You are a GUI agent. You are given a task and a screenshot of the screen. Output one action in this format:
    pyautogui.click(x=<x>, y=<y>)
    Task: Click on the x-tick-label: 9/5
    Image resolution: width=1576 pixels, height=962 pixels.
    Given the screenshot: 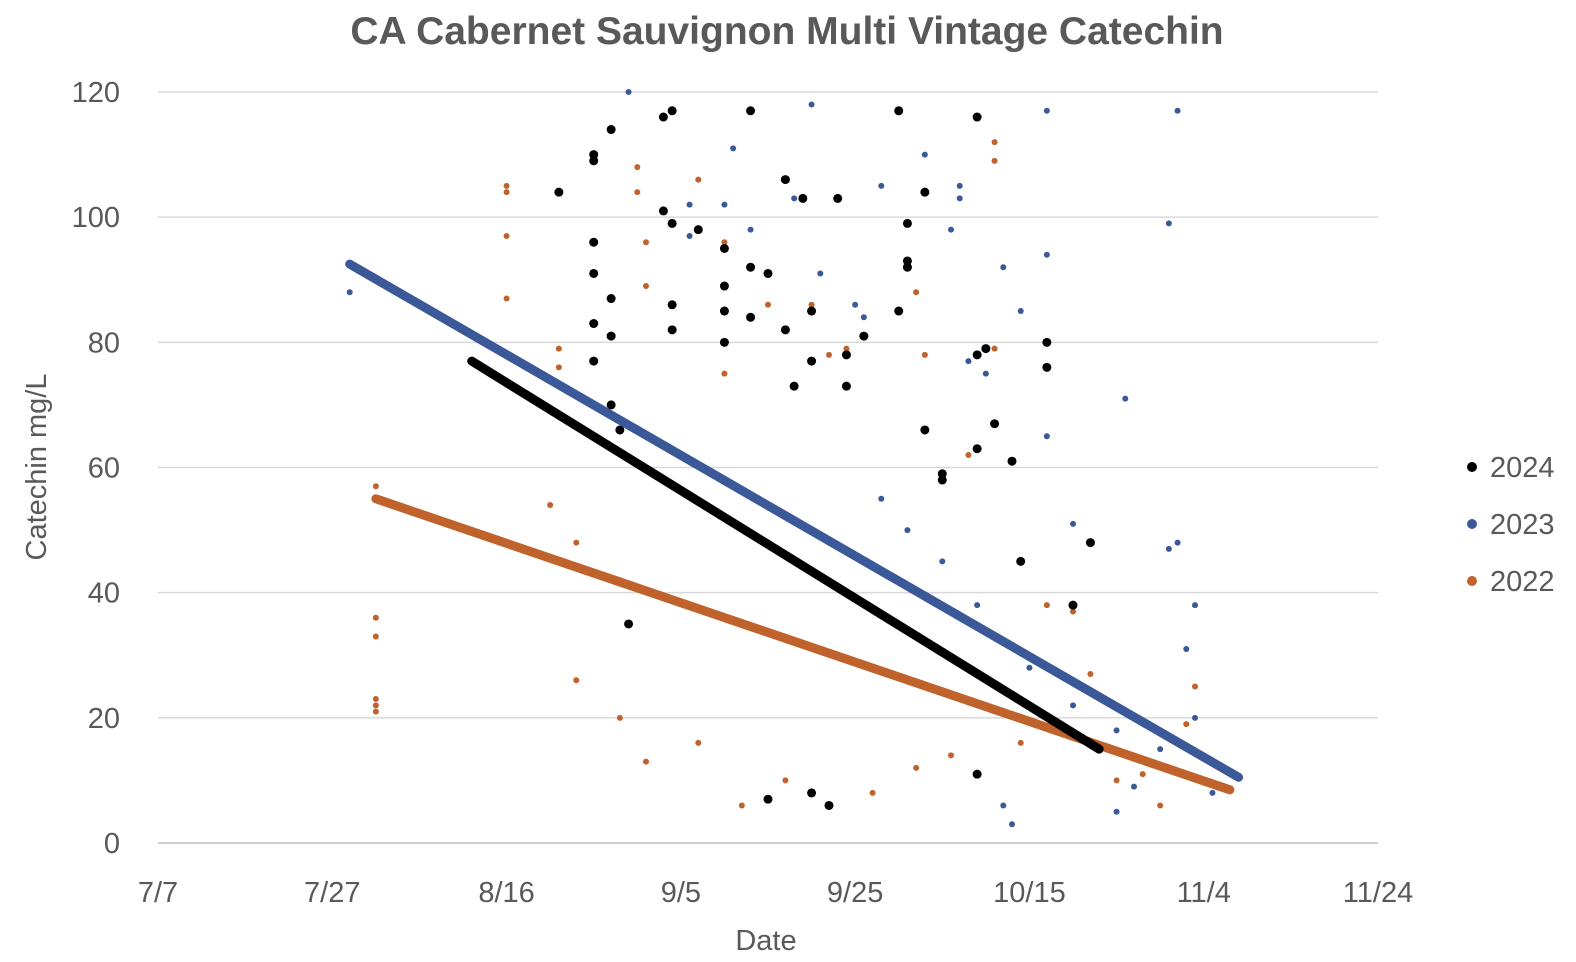 What is the action you would take?
    pyautogui.click(x=681, y=893)
    